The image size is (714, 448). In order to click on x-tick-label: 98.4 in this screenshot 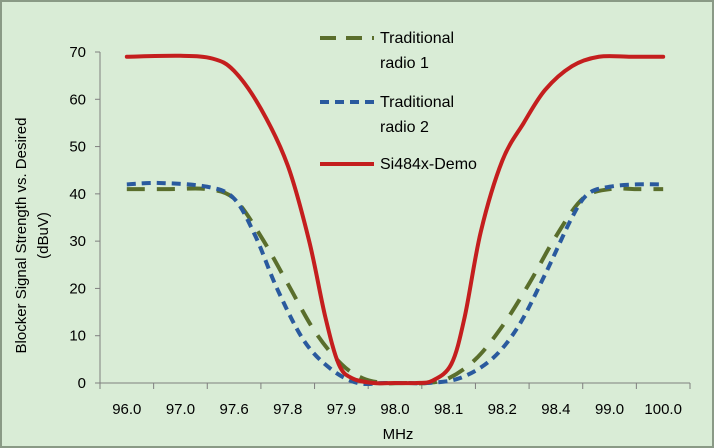, I will do `click(555, 409)`.